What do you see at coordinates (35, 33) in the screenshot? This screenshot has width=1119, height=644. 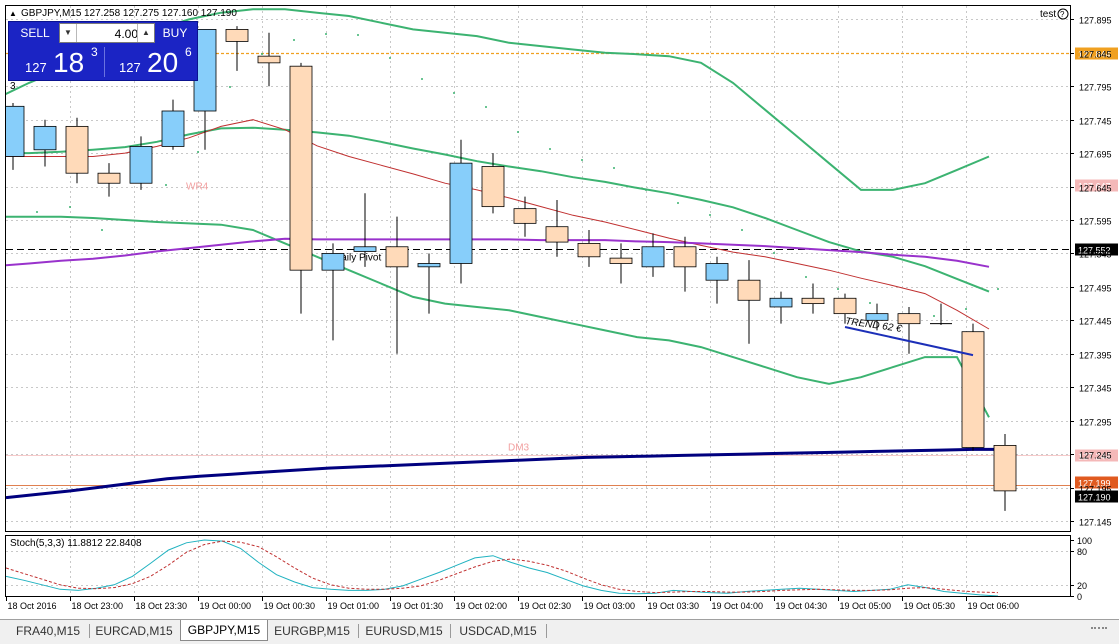 I see `sell-button: SELL` at bounding box center [35, 33].